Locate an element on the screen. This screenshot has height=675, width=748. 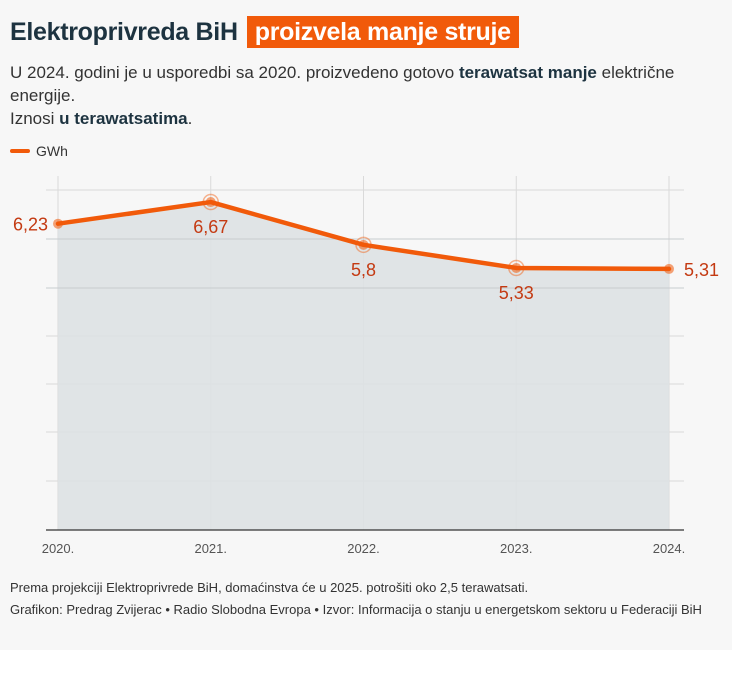
subtitle-line-2: Iznosi u terawatsatima. is located at coordinates (360, 118).